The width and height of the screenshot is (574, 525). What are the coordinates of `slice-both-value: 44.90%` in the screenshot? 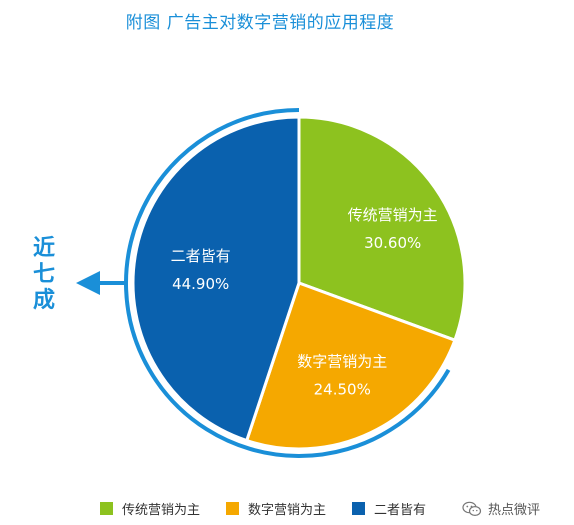 It's located at (200, 284).